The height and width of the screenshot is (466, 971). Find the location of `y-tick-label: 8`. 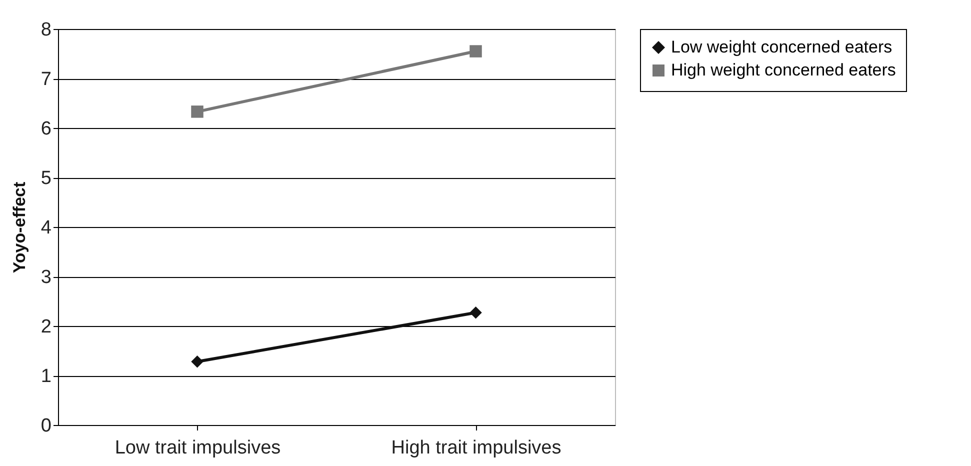

y-tick-label: 8 is located at coordinates (46, 30).